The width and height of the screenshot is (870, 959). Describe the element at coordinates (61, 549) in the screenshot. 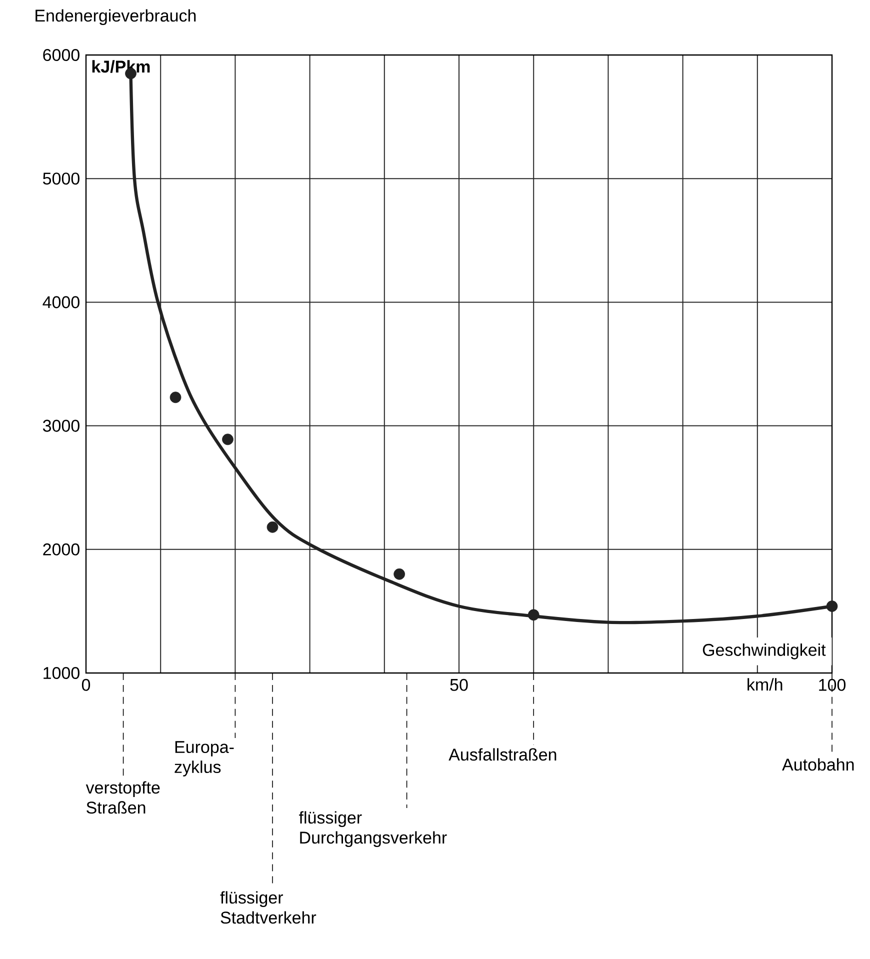

I see `y-tick-label: 2000` at that location.